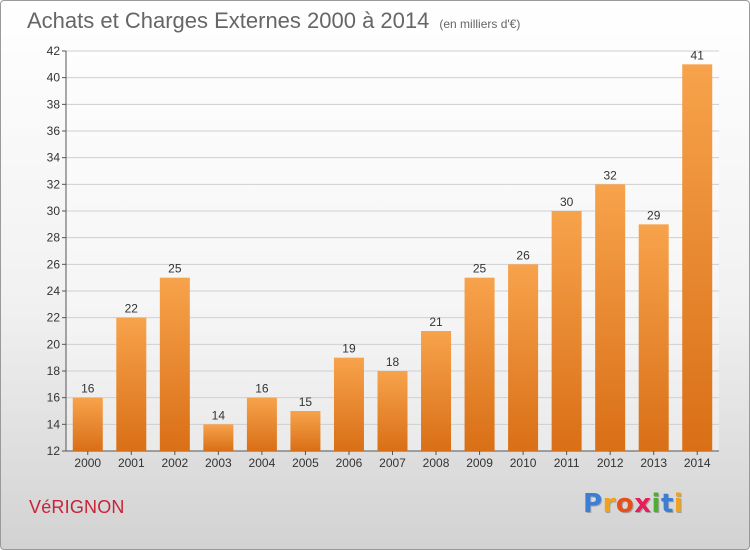 This screenshot has height=550, width=750. What do you see at coordinates (349, 349) in the screenshot?
I see `data-label-2006: 19` at bounding box center [349, 349].